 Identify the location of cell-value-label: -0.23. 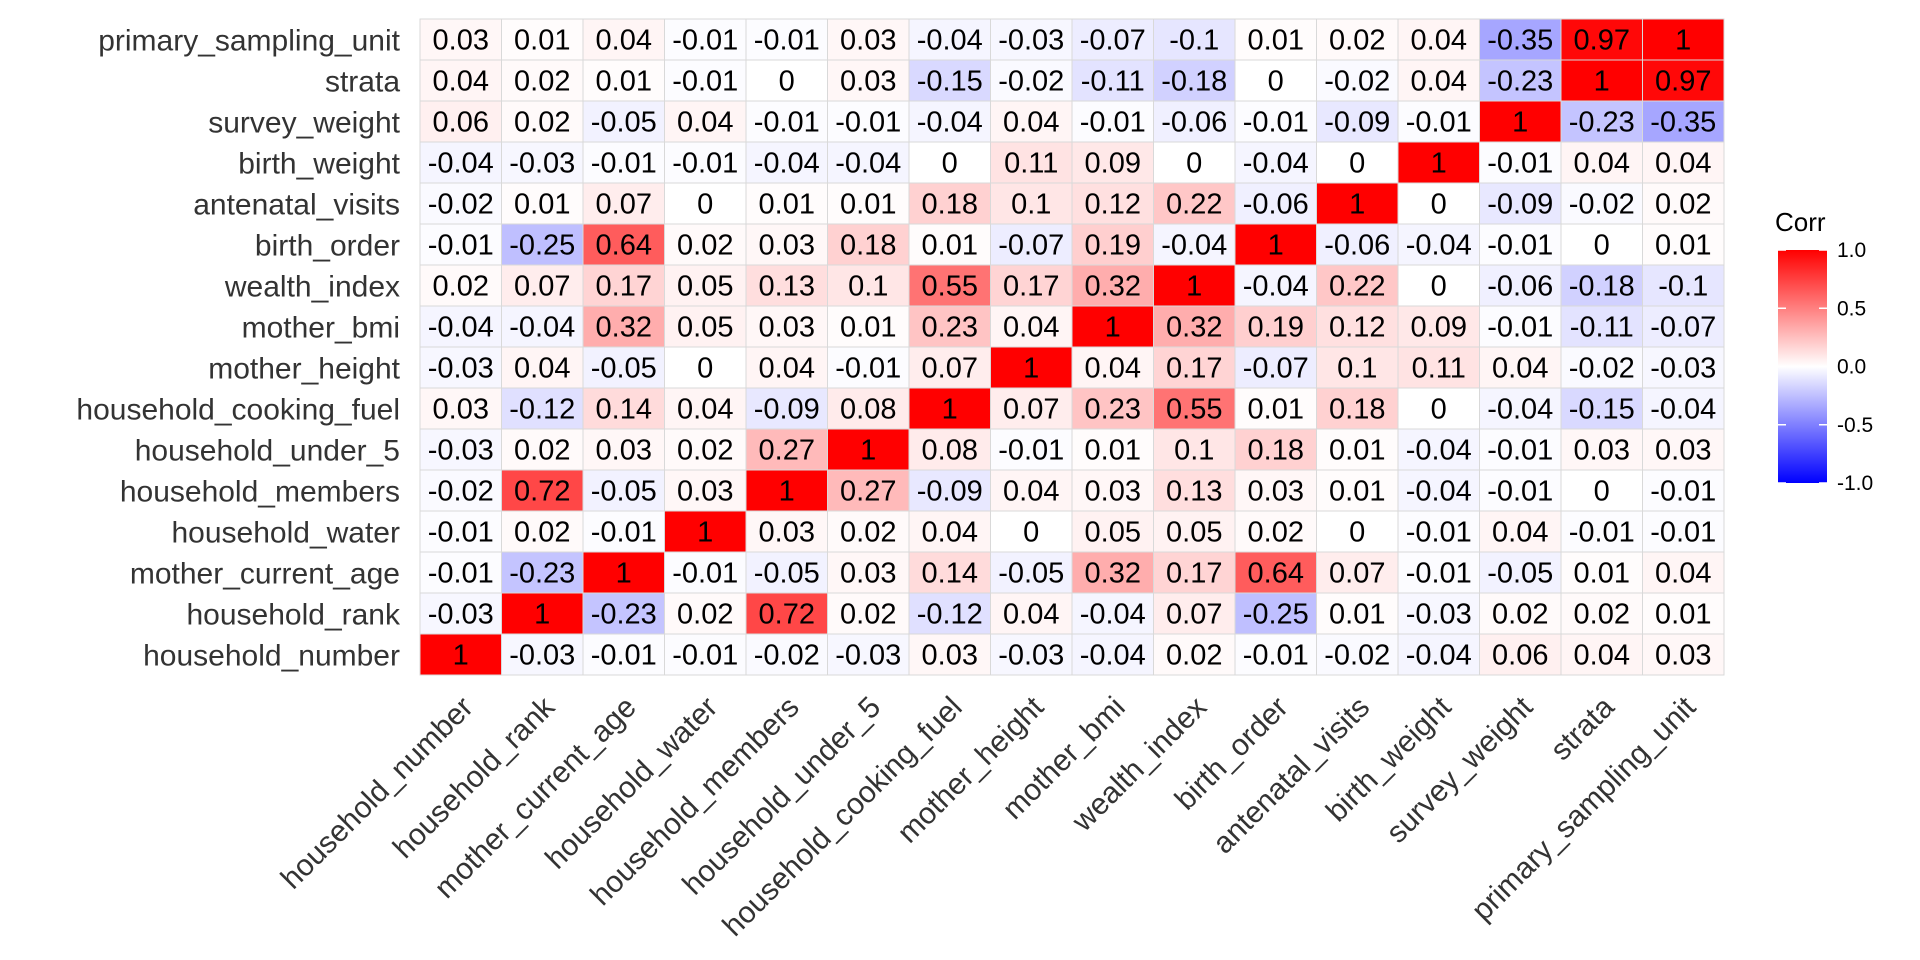
(1520, 82).